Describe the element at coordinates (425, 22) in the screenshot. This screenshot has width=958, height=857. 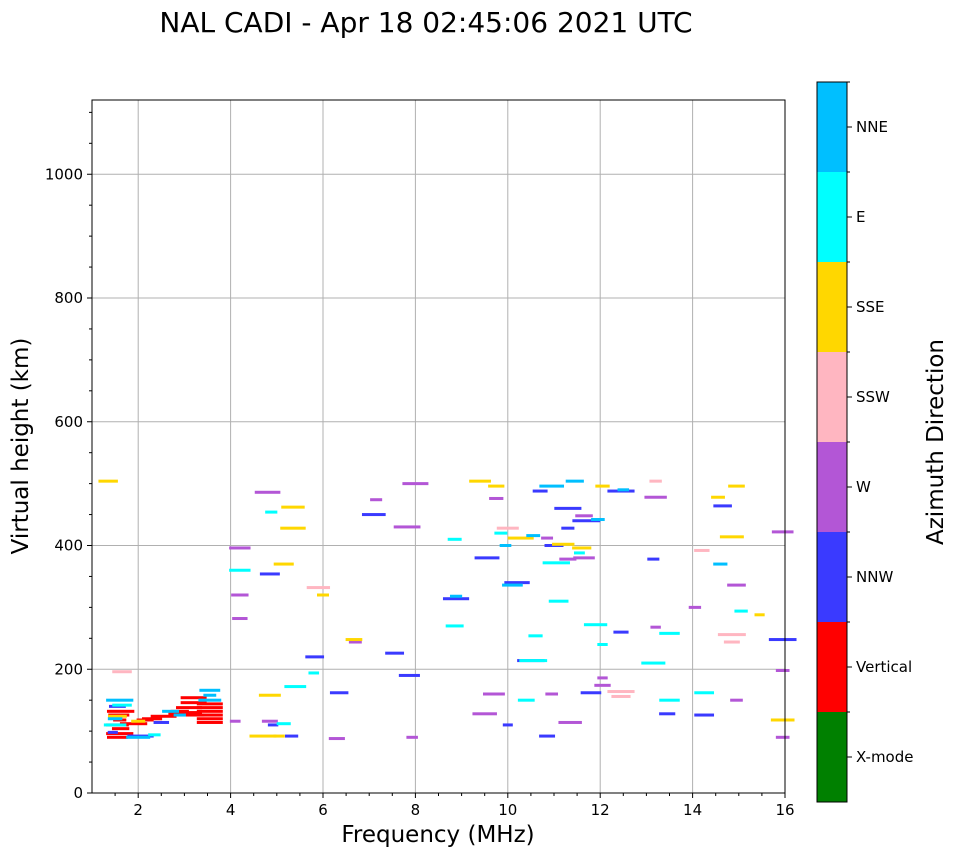
I see `chart-title: NAL CADI - Apr 18 02:45:06 2021 UTC` at that location.